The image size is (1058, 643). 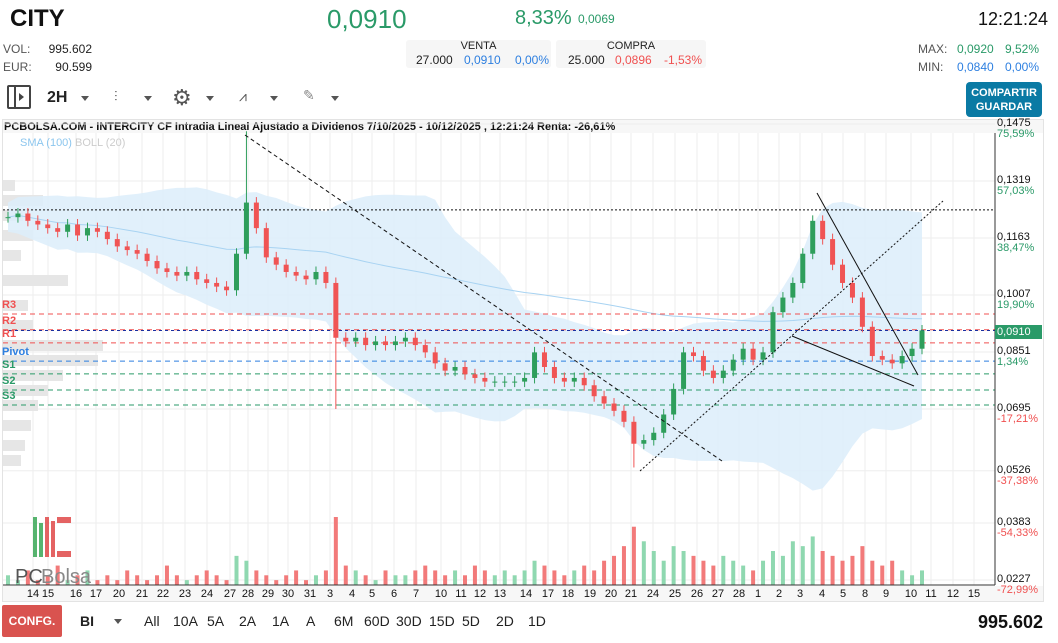 What do you see at coordinates (243, 96) in the screenshot?
I see `indicators-icon: ⩘` at bounding box center [243, 96].